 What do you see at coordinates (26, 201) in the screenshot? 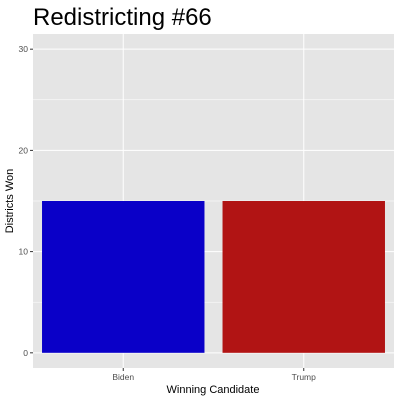
I see `y-axis-ticks: 0 10 20 30` at bounding box center [26, 201].